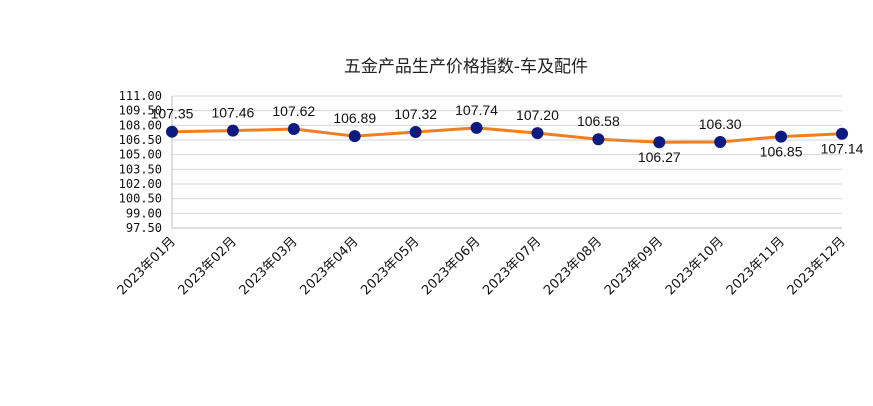 Image resolution: width=873 pixels, height=406 pixels. Describe the element at coordinates (598, 121) in the screenshot. I see `data-label: 106.58` at that location.